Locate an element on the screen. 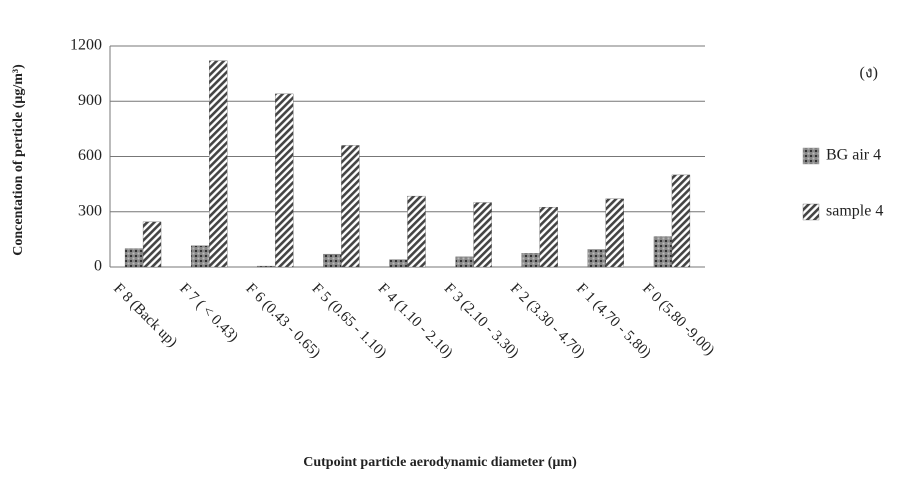 Image resolution: width=908 pixels, height=481 pixels. annotation: (ง) is located at coordinates (869, 73).